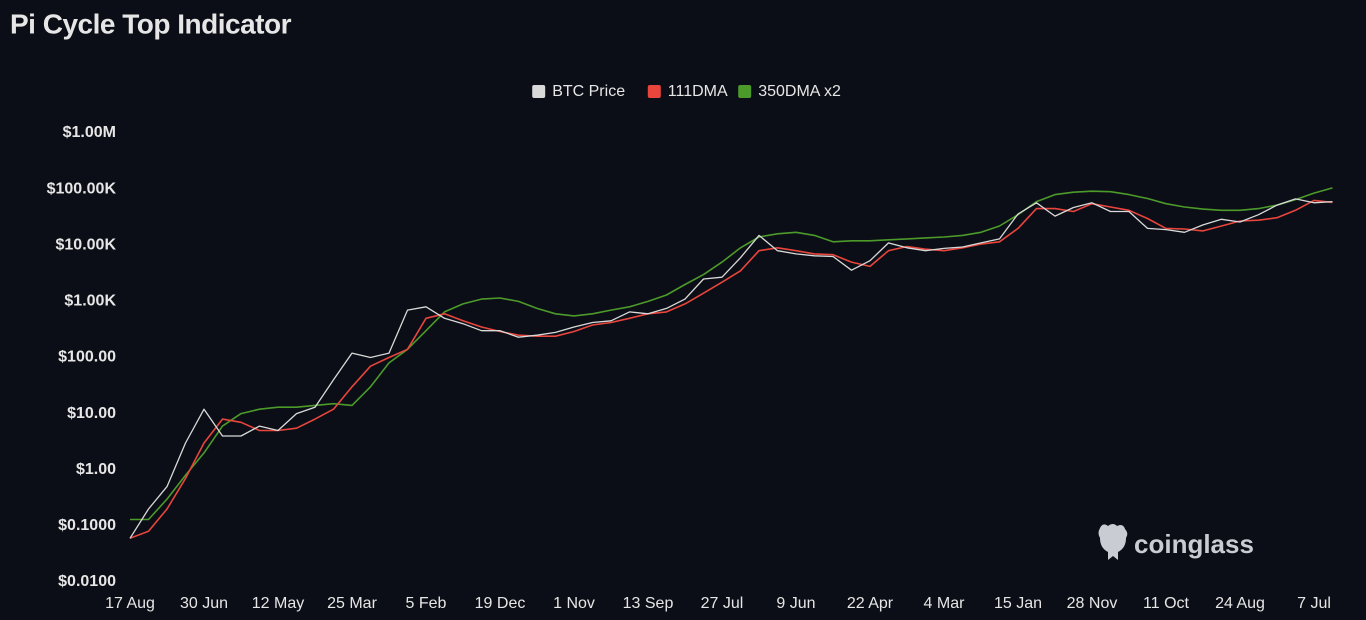 The width and height of the screenshot is (1366, 620). I want to click on x-tick-label: 5 Feb, so click(426, 603).